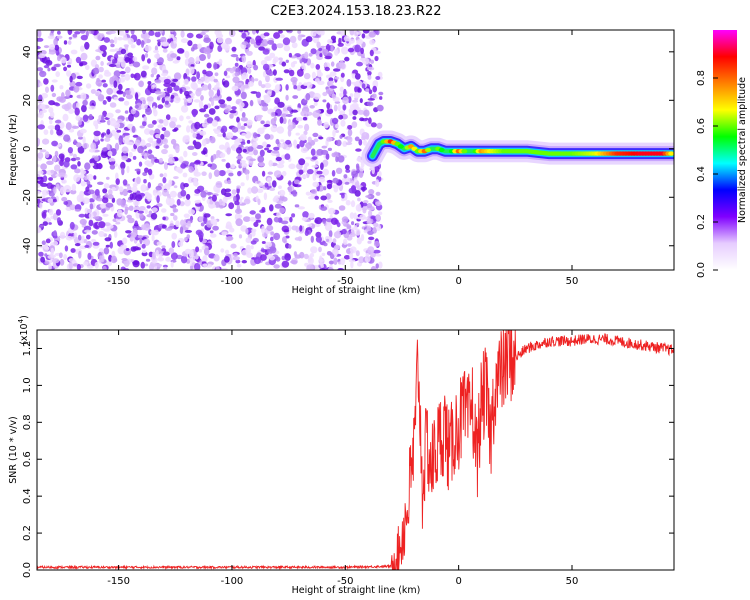 The image size is (750, 600). Describe the element at coordinates (458, 581) in the screenshot. I see `x-tick-label: 0` at that location.